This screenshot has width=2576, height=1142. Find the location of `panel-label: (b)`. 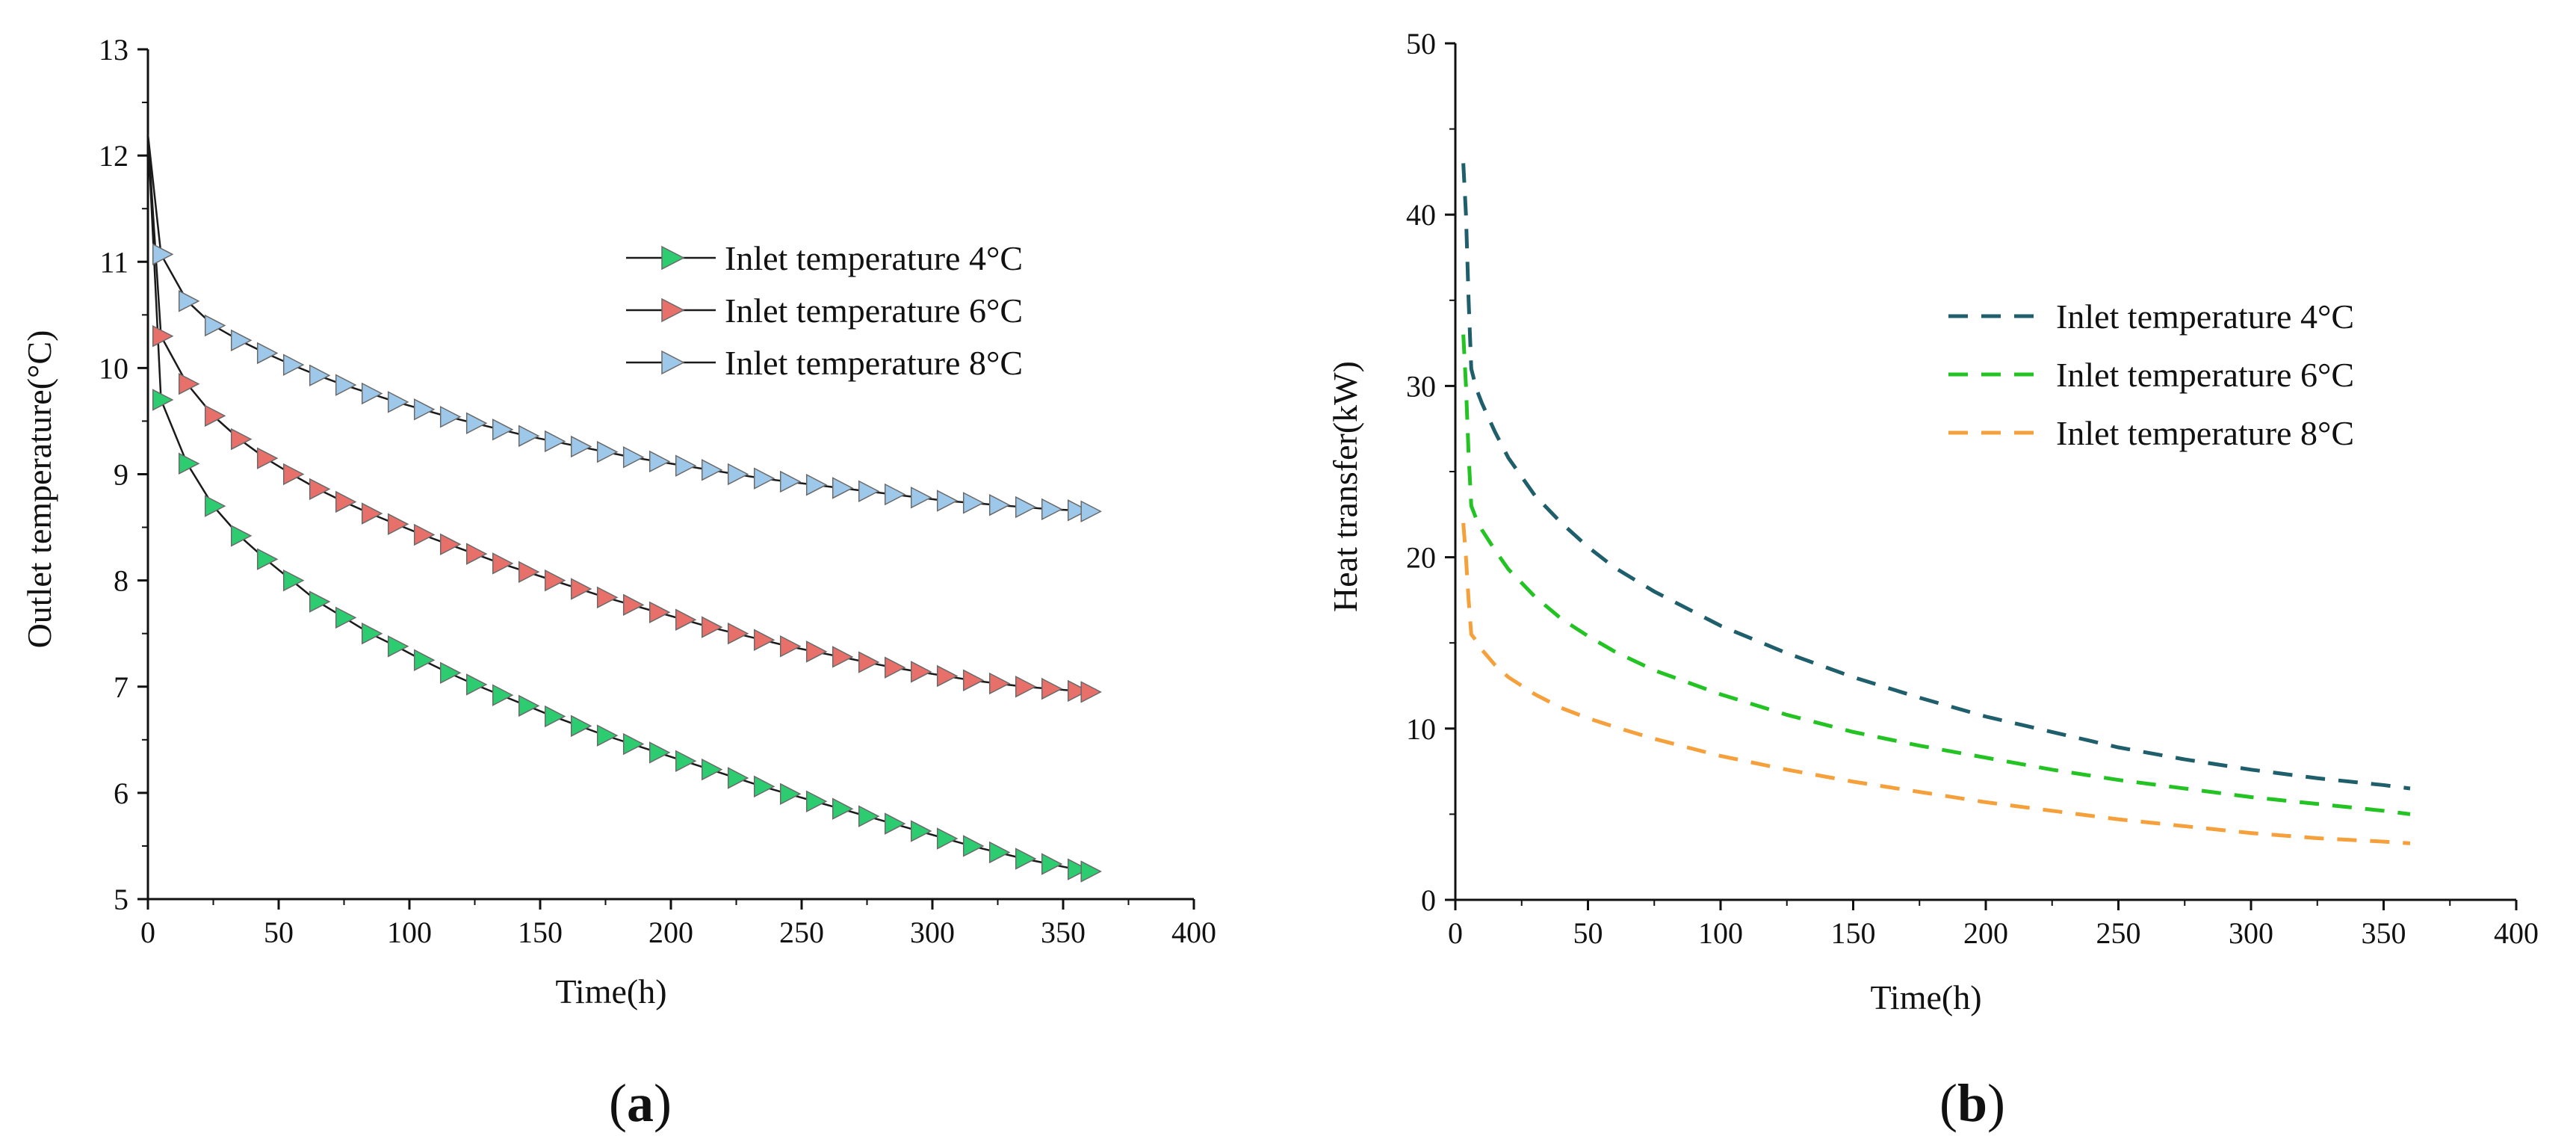

panel-label: (b) is located at coordinates (1972, 1103).